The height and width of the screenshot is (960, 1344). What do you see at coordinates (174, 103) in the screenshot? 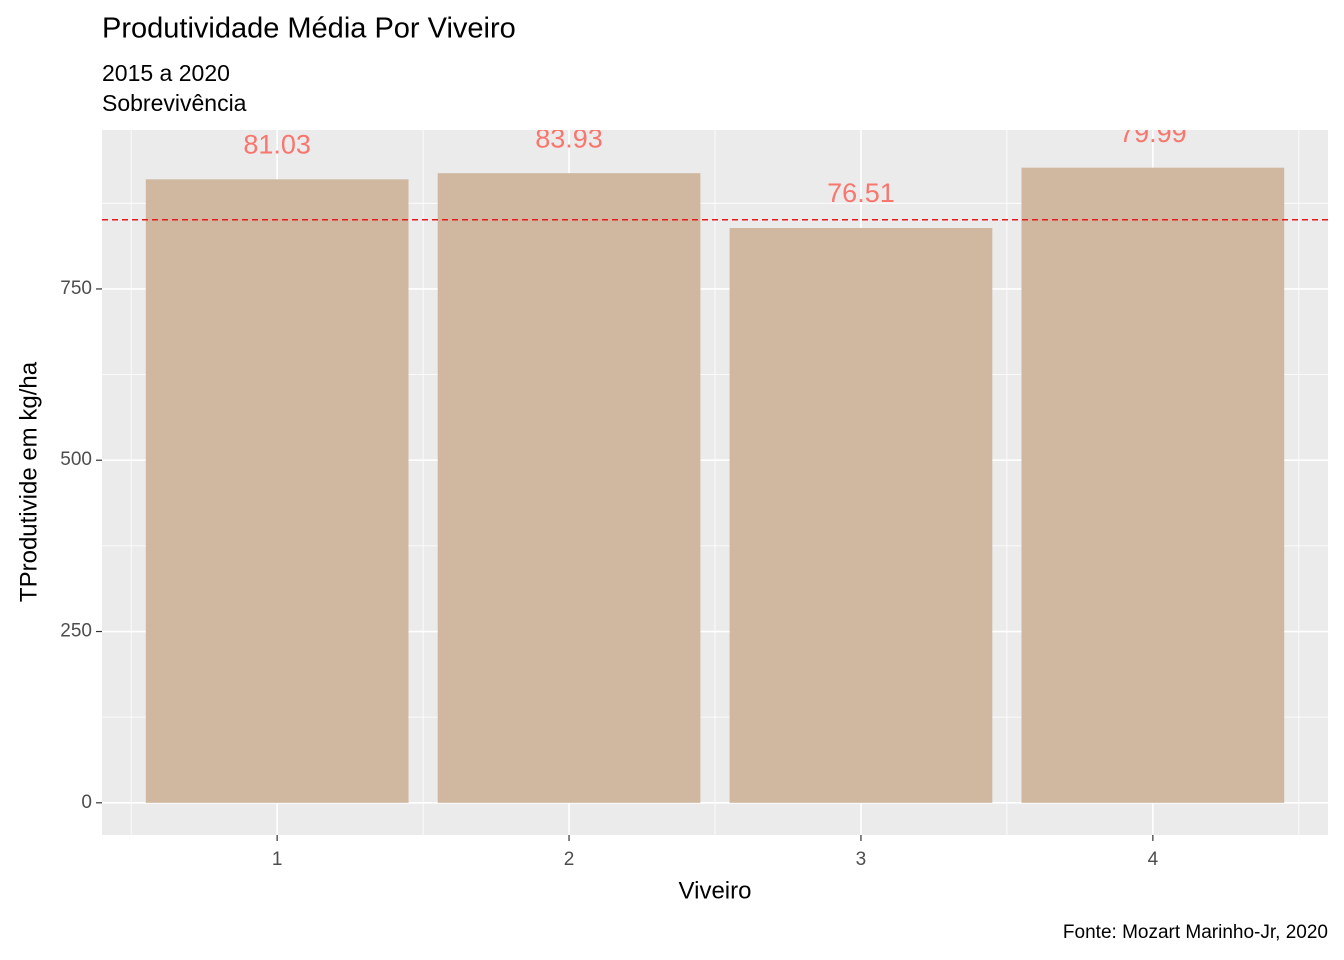
I see `subtitle: Sobrevivência` at bounding box center [174, 103].